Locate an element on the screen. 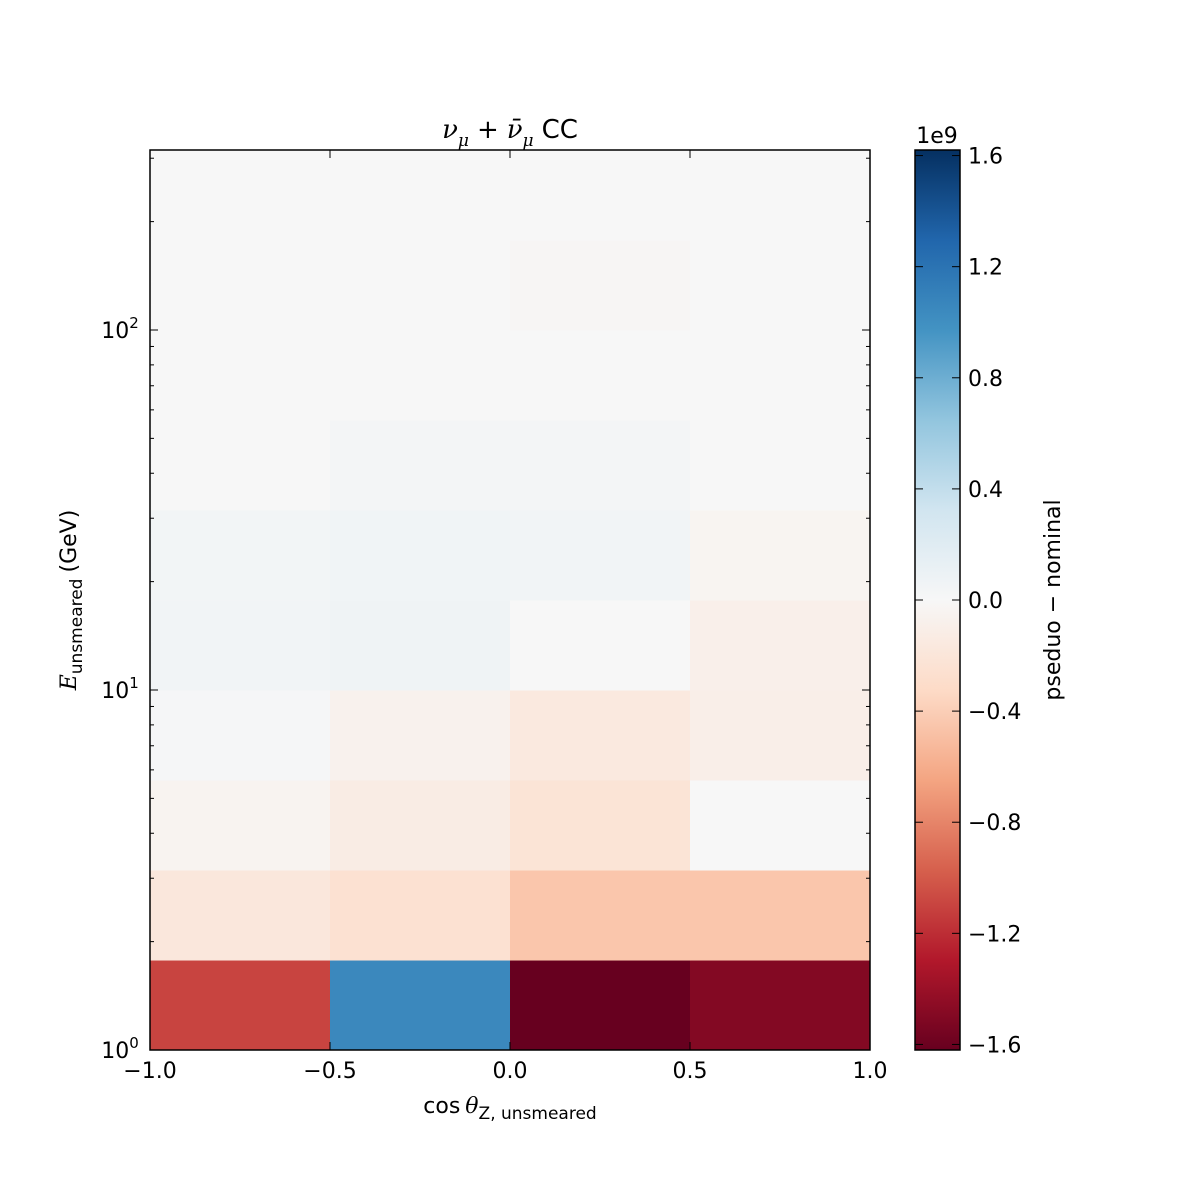 The height and width of the screenshot is (1200, 1200). colorbar-tick-label: −1.6 is located at coordinates (994, 1045).